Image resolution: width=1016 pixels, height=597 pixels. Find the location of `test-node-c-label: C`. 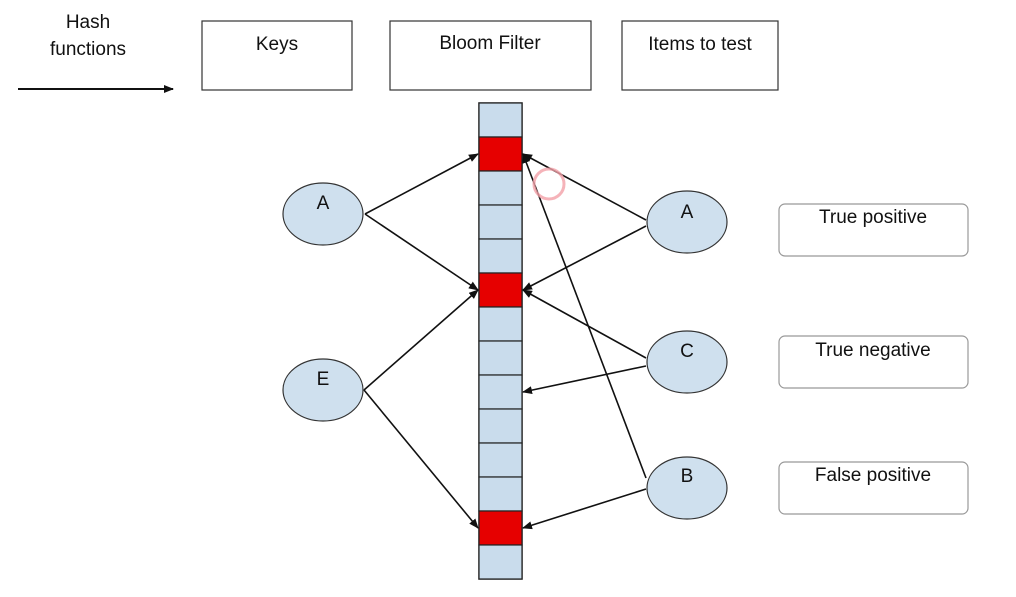

test-node-c-label: C is located at coordinates (687, 351).